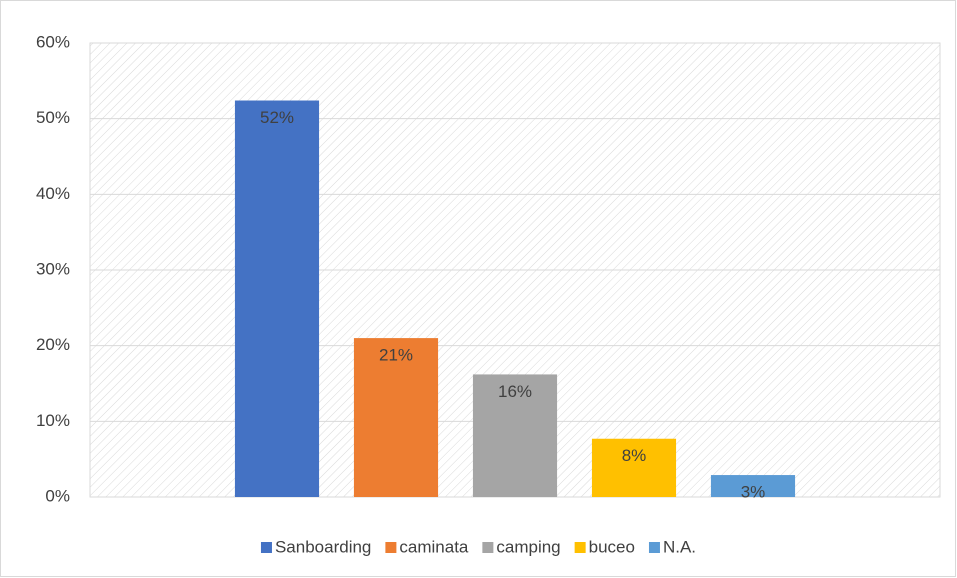 The image size is (957, 578). I want to click on data-label: 52%, so click(277, 117).